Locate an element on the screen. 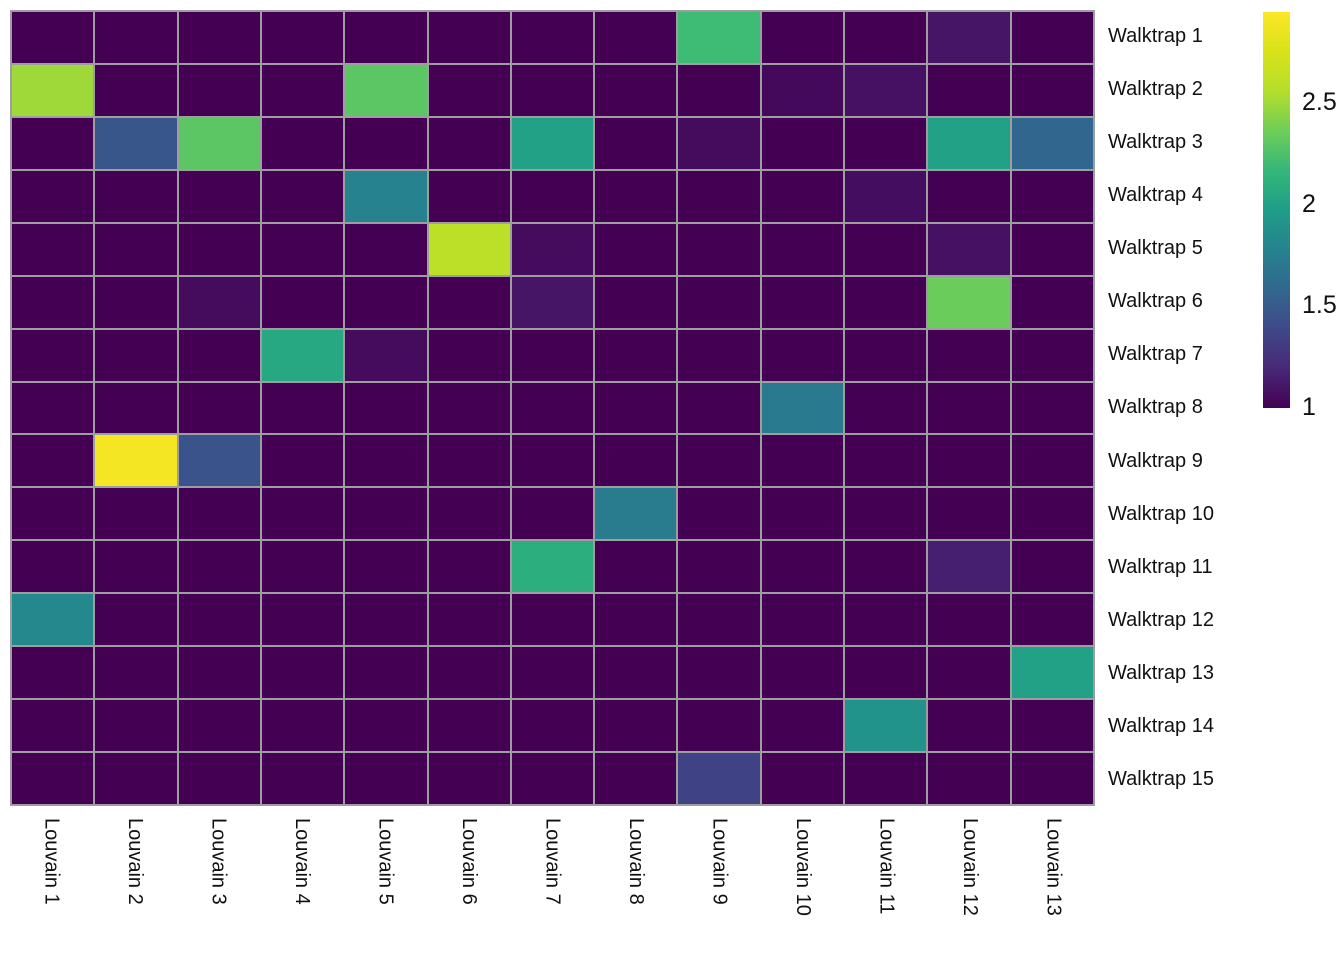 The height and width of the screenshot is (960, 1344). column-label: Louvain 12 is located at coordinates (969, 867).